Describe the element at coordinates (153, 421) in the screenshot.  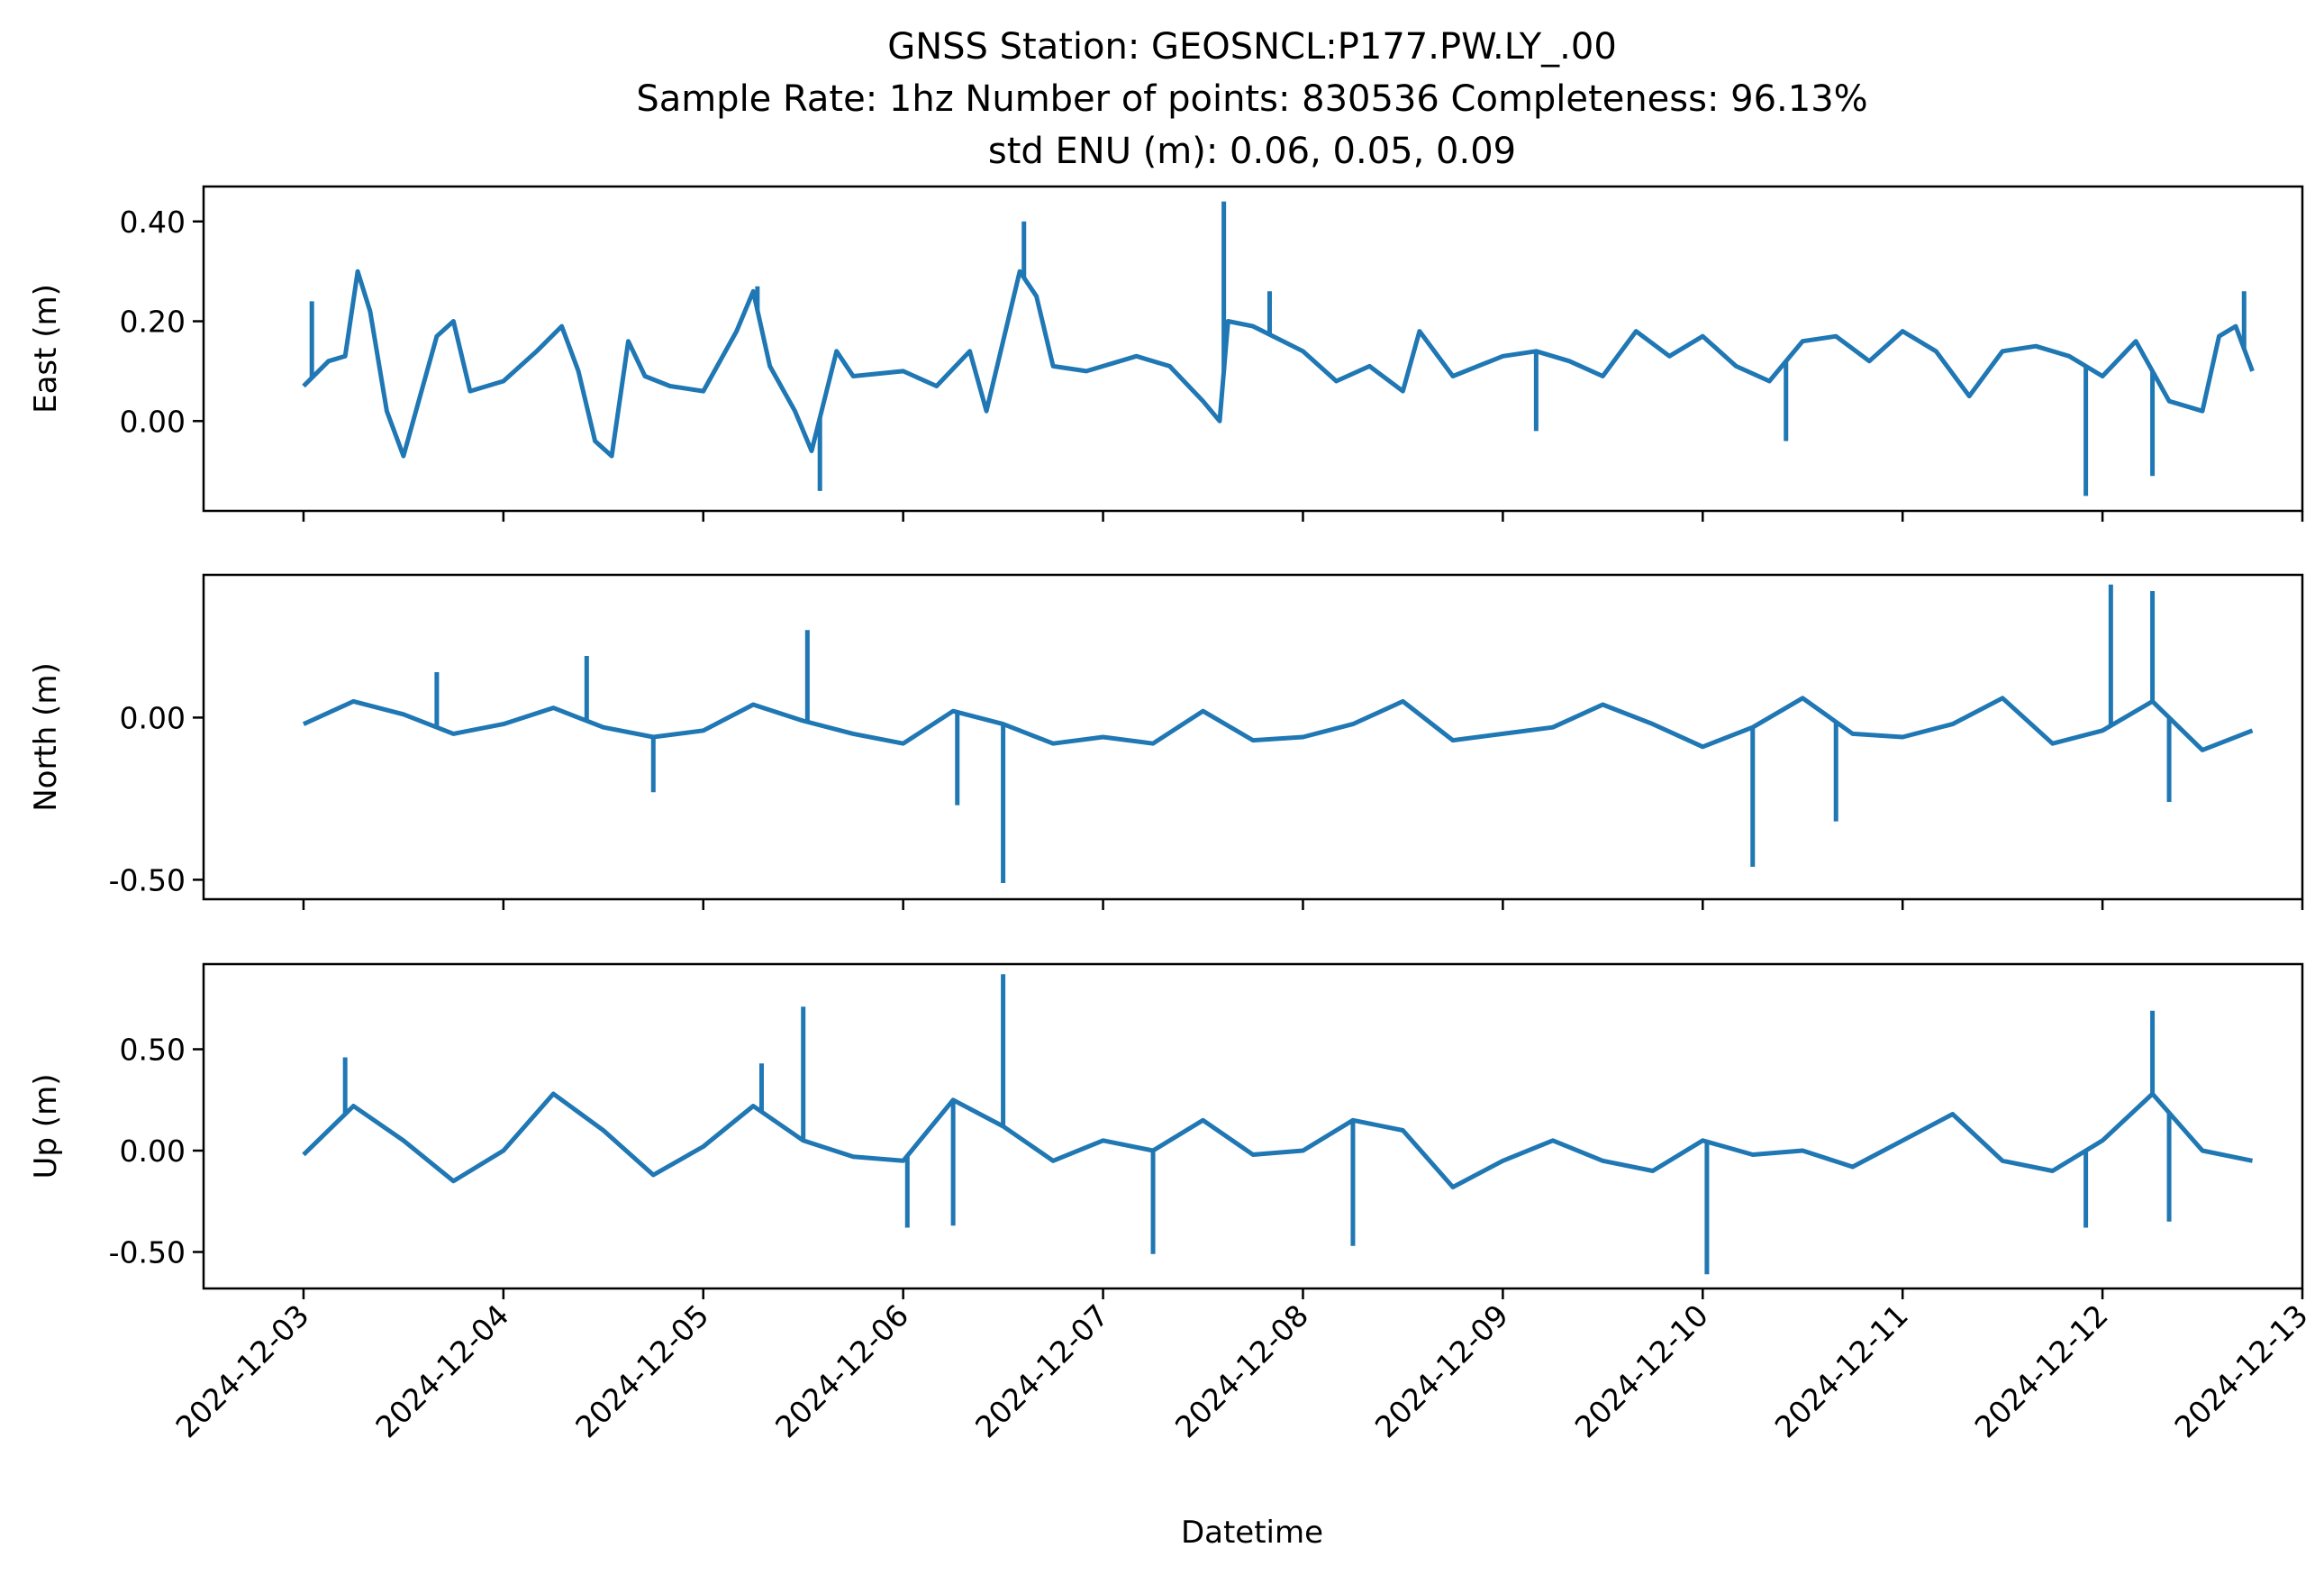
I see `east-y-tick-label: 0.00` at that location.